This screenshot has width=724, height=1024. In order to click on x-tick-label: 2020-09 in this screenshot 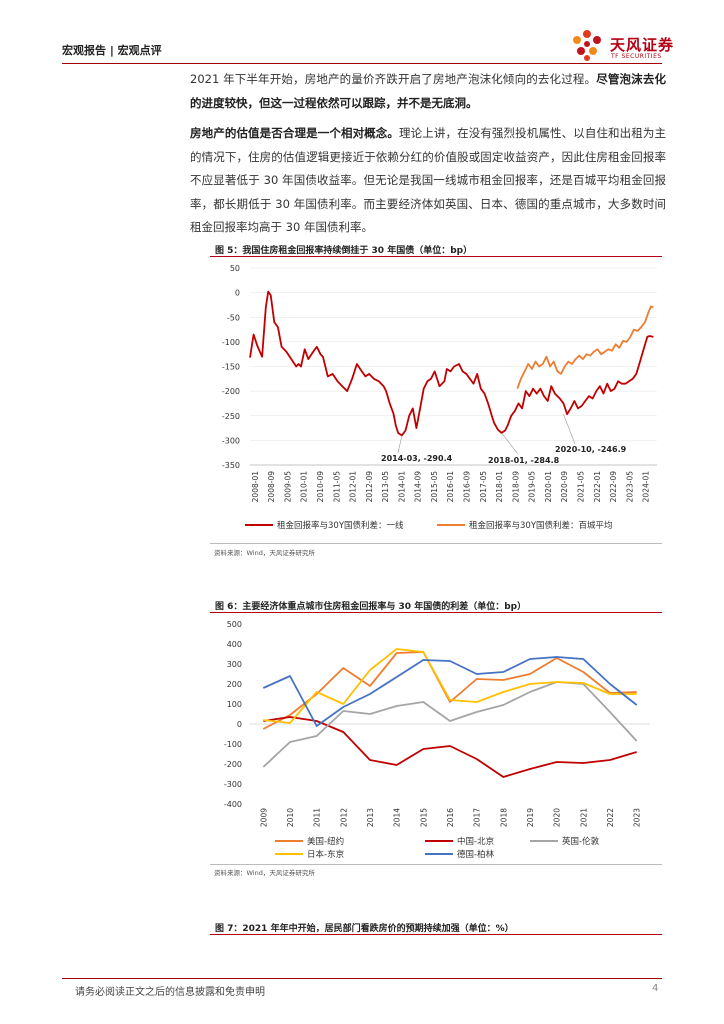, I will do `click(564, 487)`.